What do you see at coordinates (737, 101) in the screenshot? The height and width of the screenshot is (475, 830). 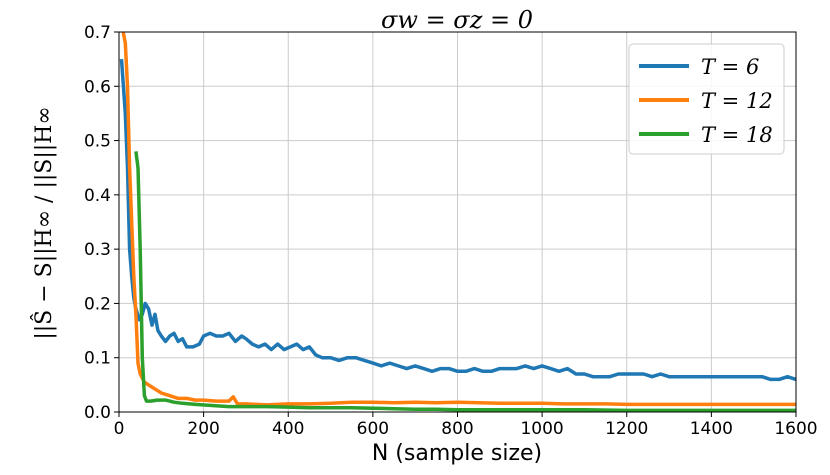 I see `legend-label: T = 12` at bounding box center [737, 101].